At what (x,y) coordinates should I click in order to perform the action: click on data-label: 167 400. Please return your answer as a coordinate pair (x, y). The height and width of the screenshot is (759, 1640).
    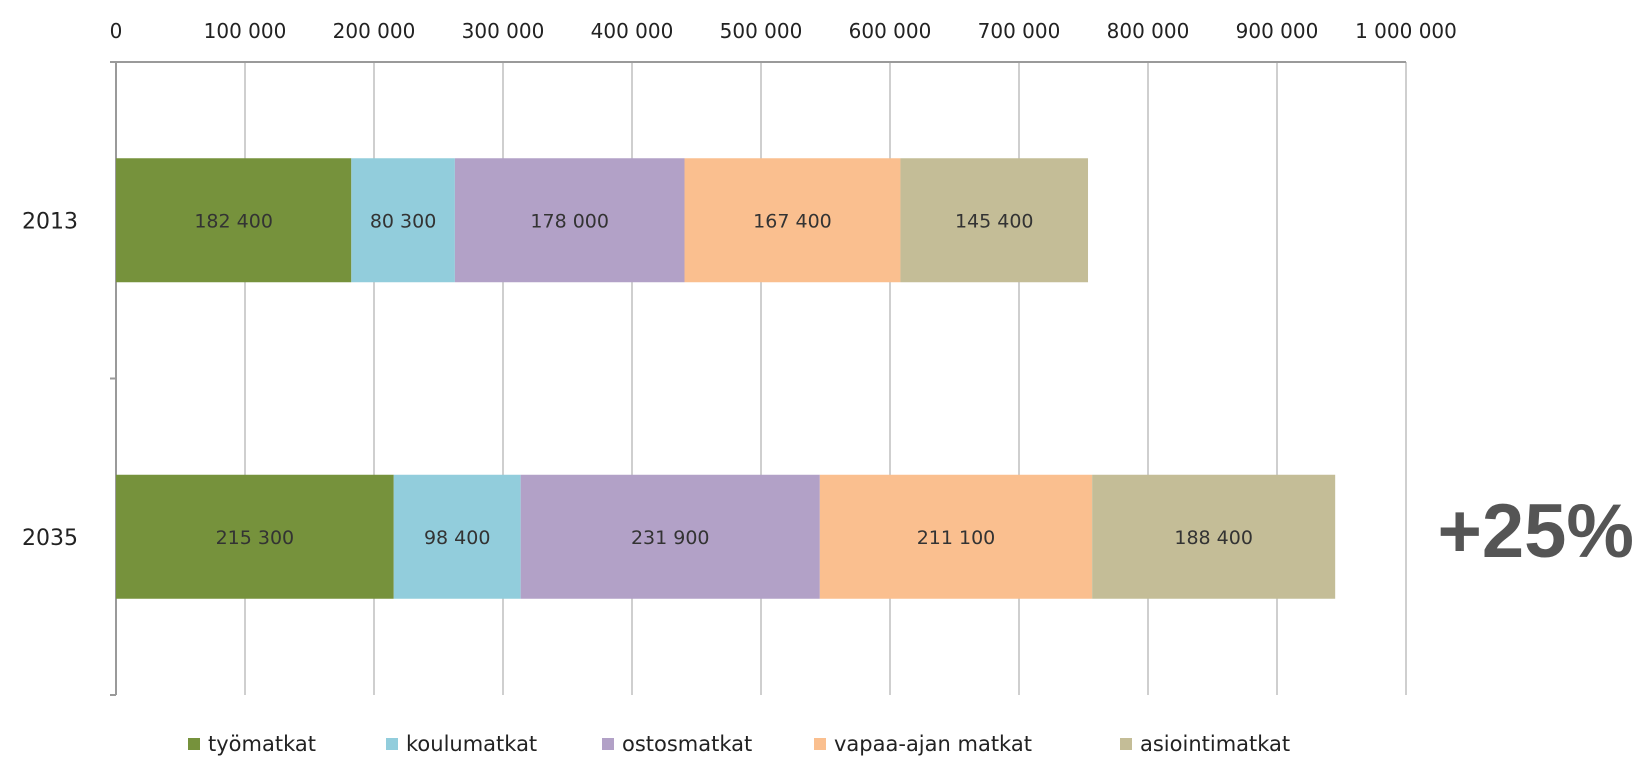
    Looking at the image, I should click on (792, 221).